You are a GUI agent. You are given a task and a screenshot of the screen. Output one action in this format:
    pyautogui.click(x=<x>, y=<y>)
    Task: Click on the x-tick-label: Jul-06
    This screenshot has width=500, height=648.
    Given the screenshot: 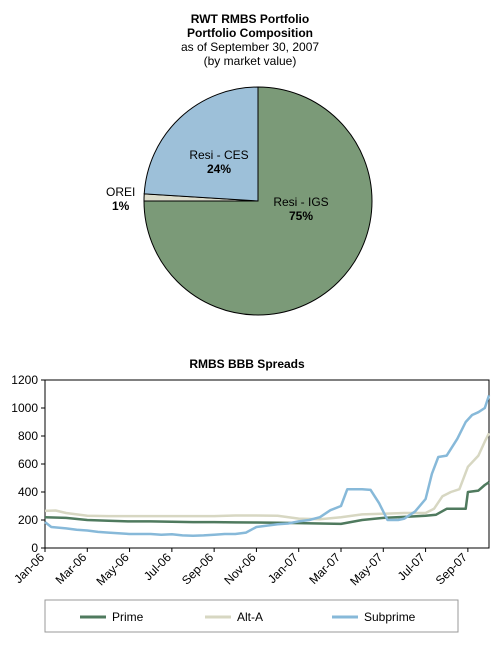 What is the action you would take?
    pyautogui.click(x=157, y=566)
    